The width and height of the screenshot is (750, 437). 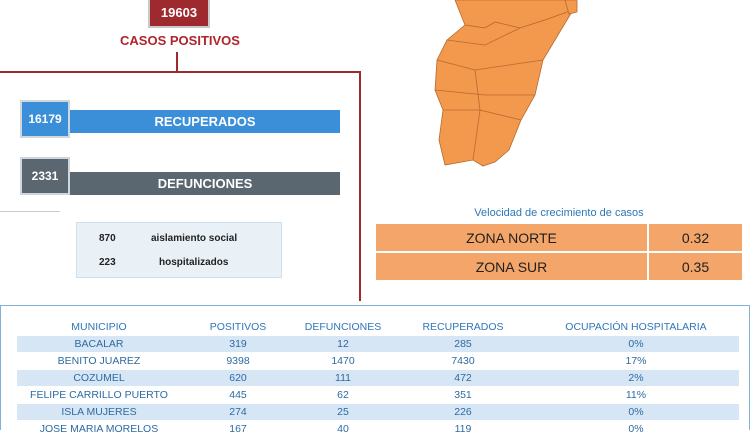 What do you see at coordinates (343, 395) in the screenshot?
I see `cell-defunciones: 62` at bounding box center [343, 395].